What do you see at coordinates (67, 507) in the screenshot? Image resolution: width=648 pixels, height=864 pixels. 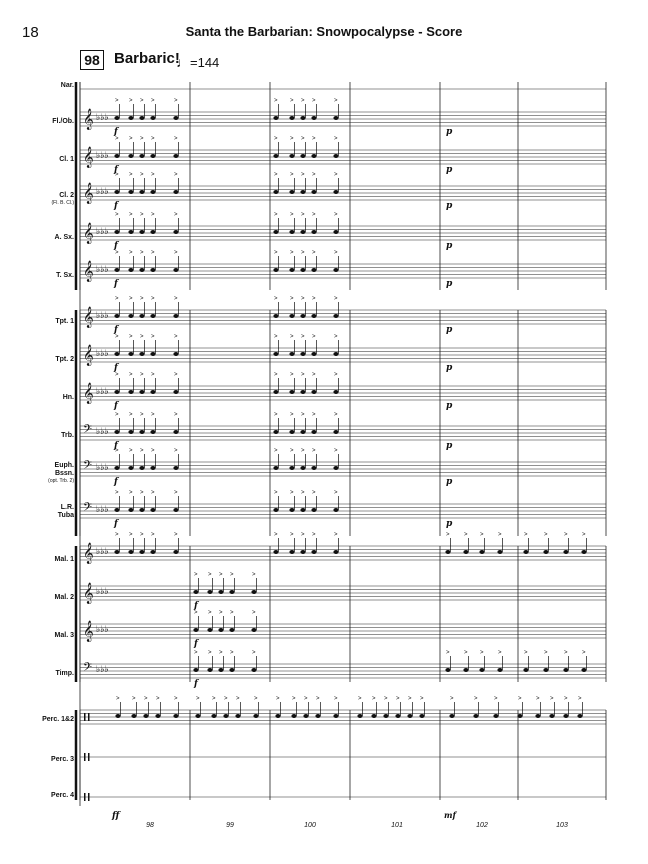 I see `label-lr: L.R.` at bounding box center [67, 507].